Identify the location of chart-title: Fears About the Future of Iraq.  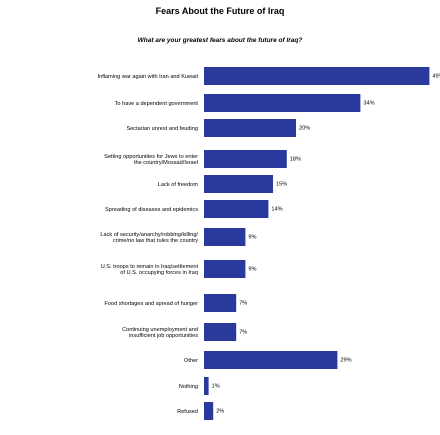
(220, 11).